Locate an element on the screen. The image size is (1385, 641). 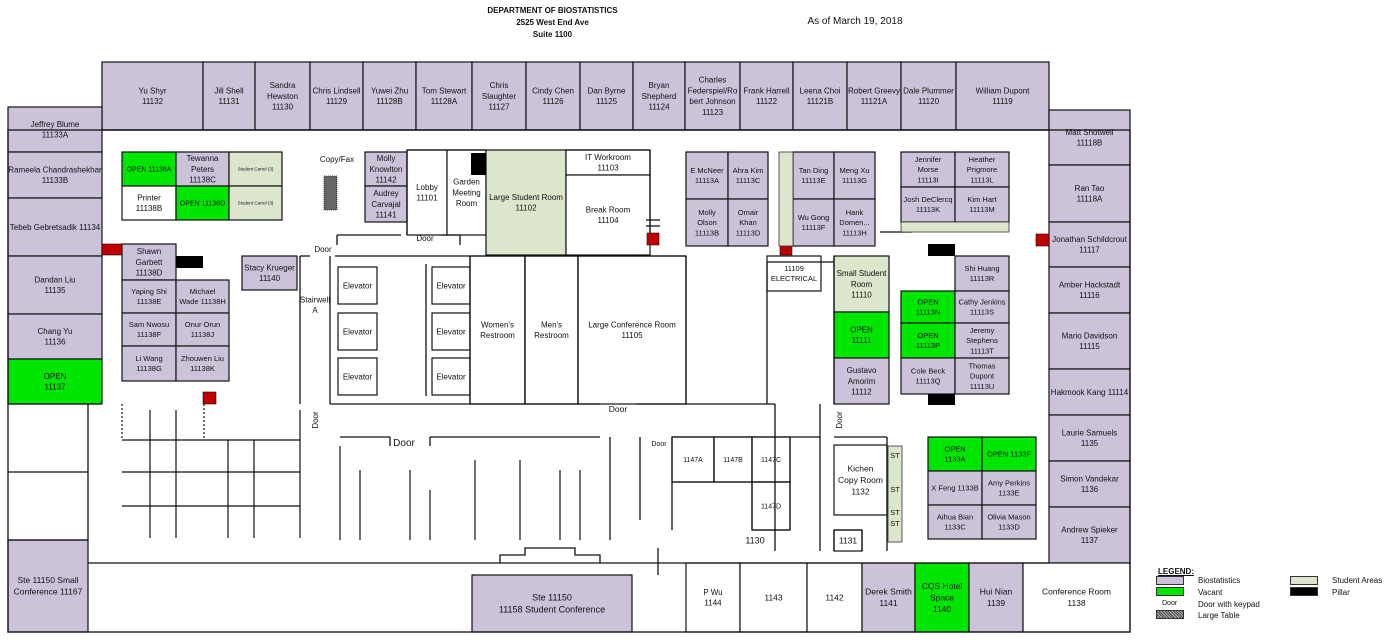
room-elev2 is located at coordinates (357, 331).